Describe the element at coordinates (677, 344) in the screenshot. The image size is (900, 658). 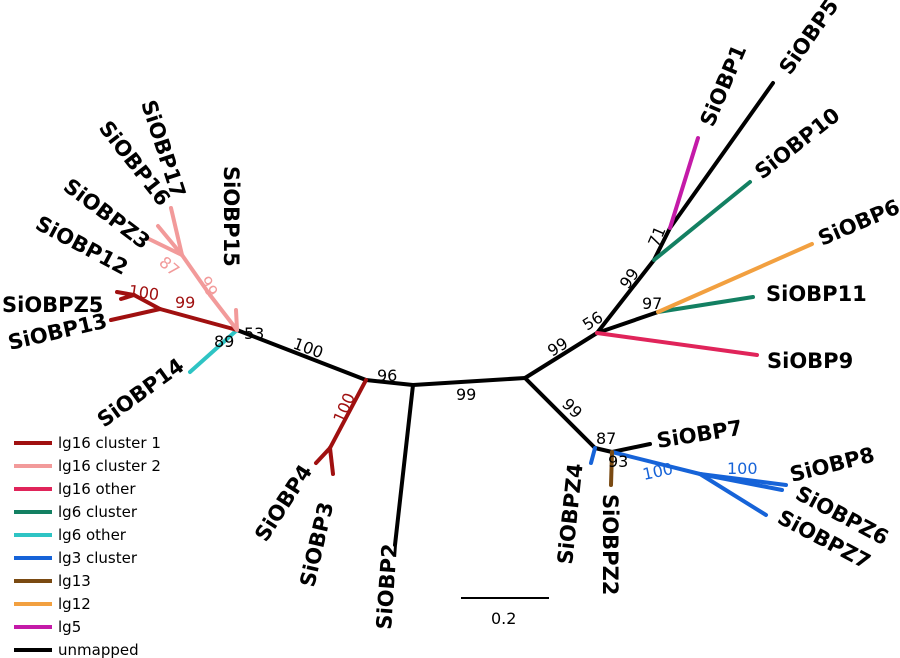
I see `branch-siobp9` at that location.